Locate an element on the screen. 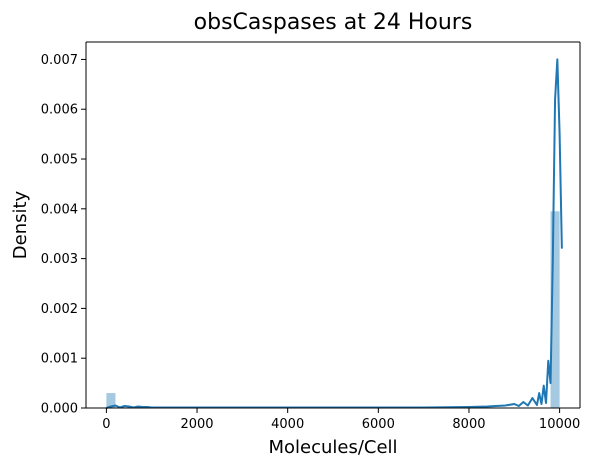  y-tick-label-4: 0.004 is located at coordinates (59, 209).